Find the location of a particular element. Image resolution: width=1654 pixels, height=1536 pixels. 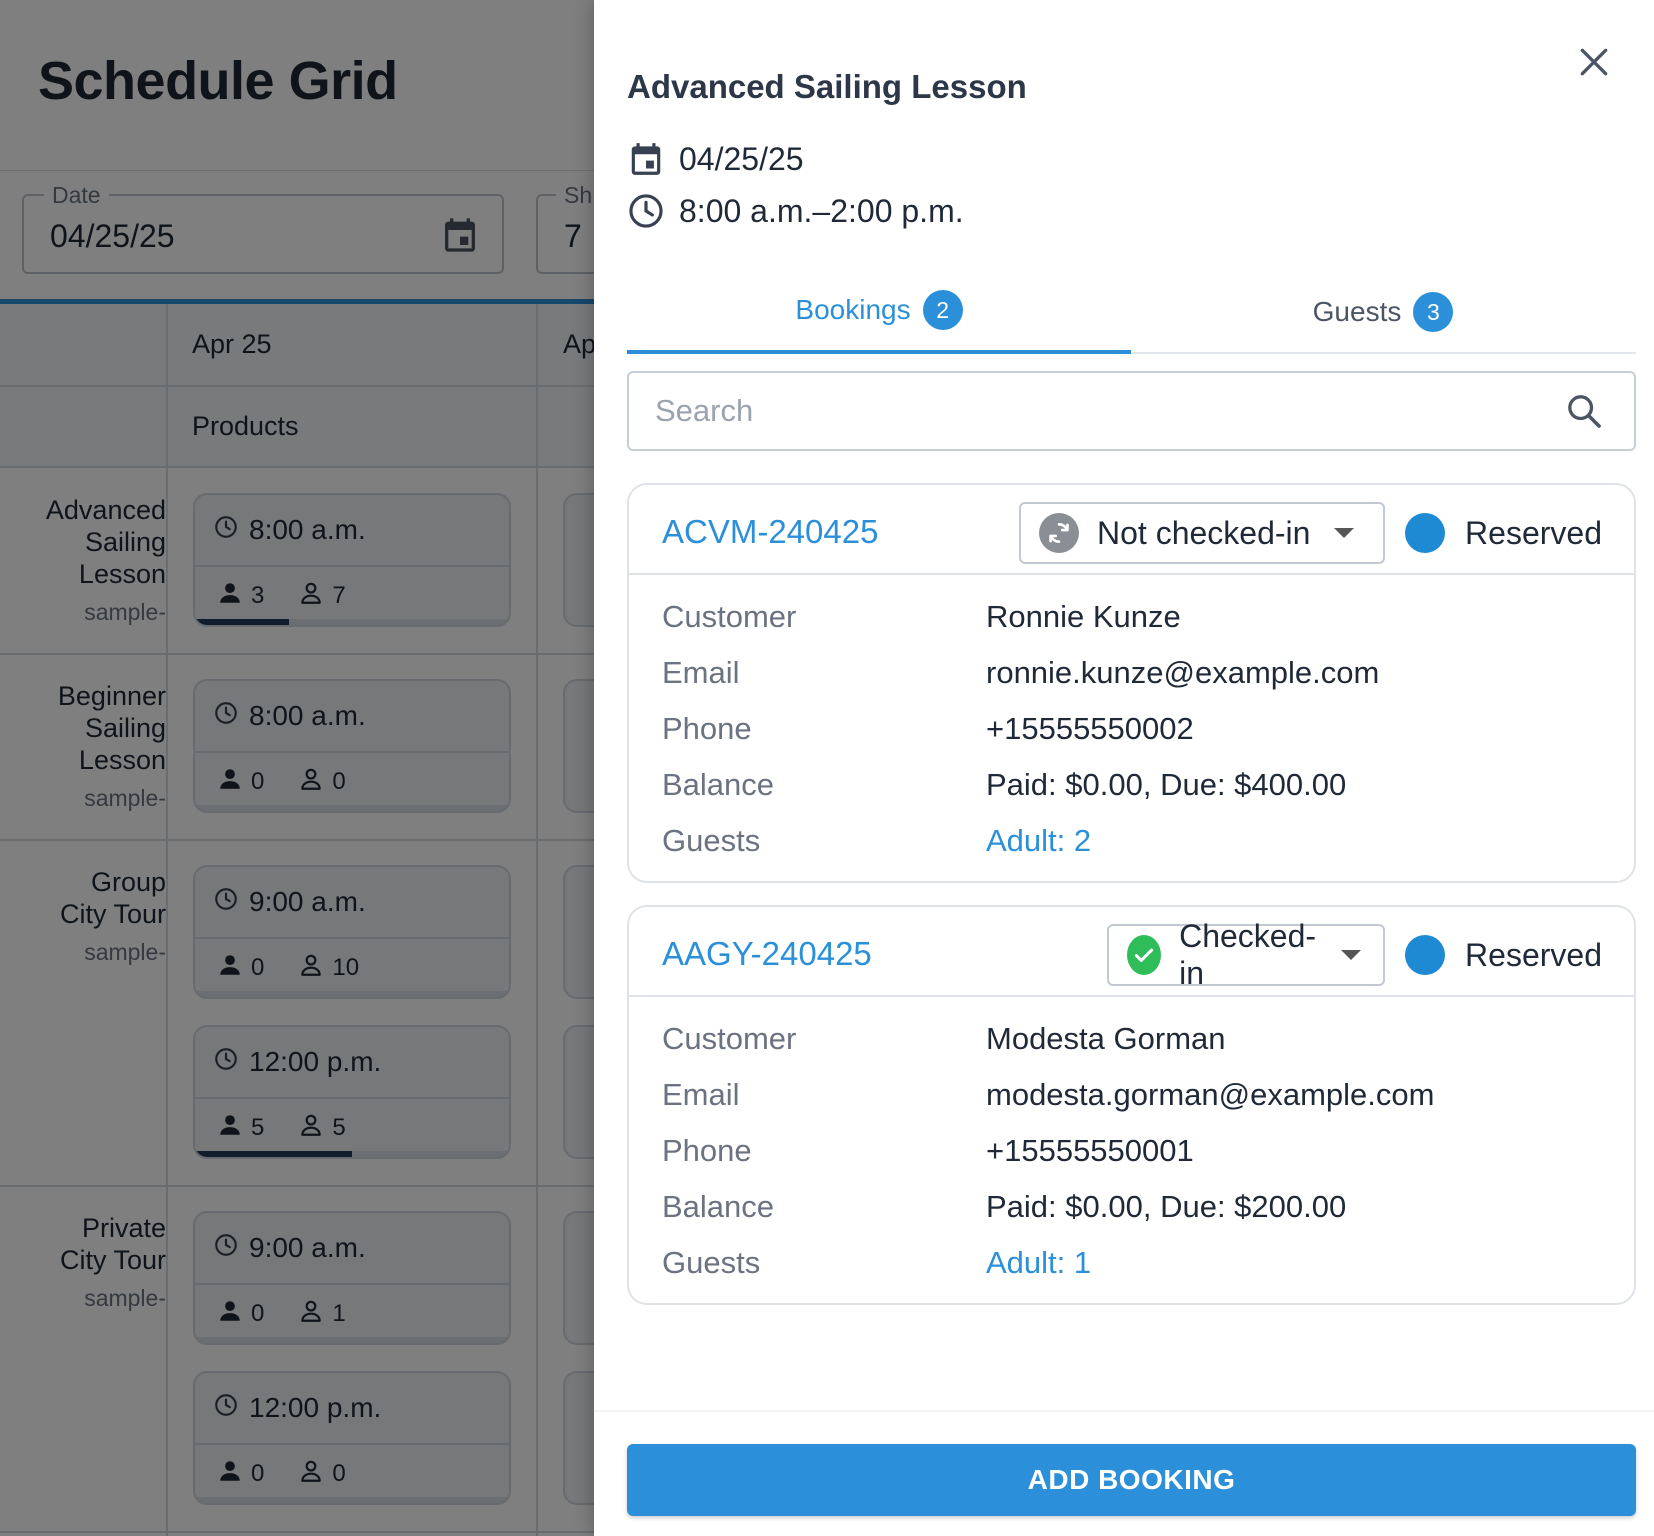

drawer-tabs: Bookings 2 Guests 3 is located at coordinates (1131, 312).